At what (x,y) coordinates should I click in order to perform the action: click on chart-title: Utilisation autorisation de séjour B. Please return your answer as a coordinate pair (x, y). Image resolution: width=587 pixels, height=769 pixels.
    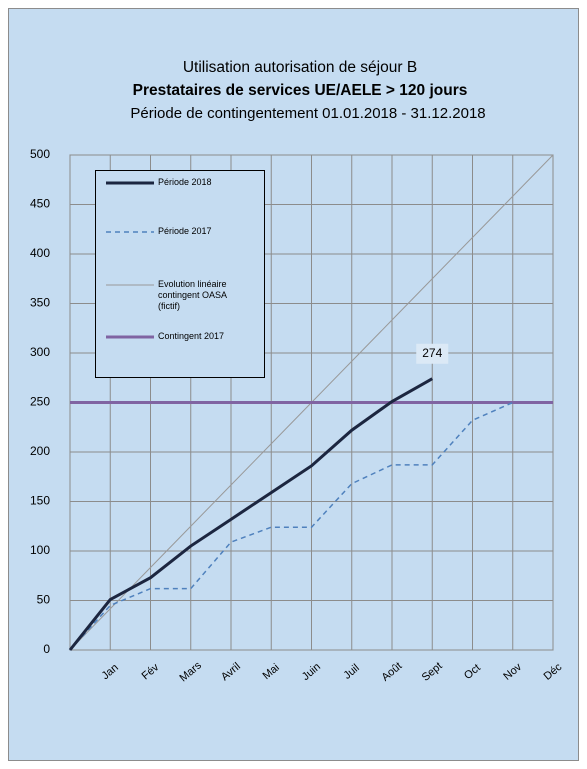
    Looking at the image, I should click on (300, 67).